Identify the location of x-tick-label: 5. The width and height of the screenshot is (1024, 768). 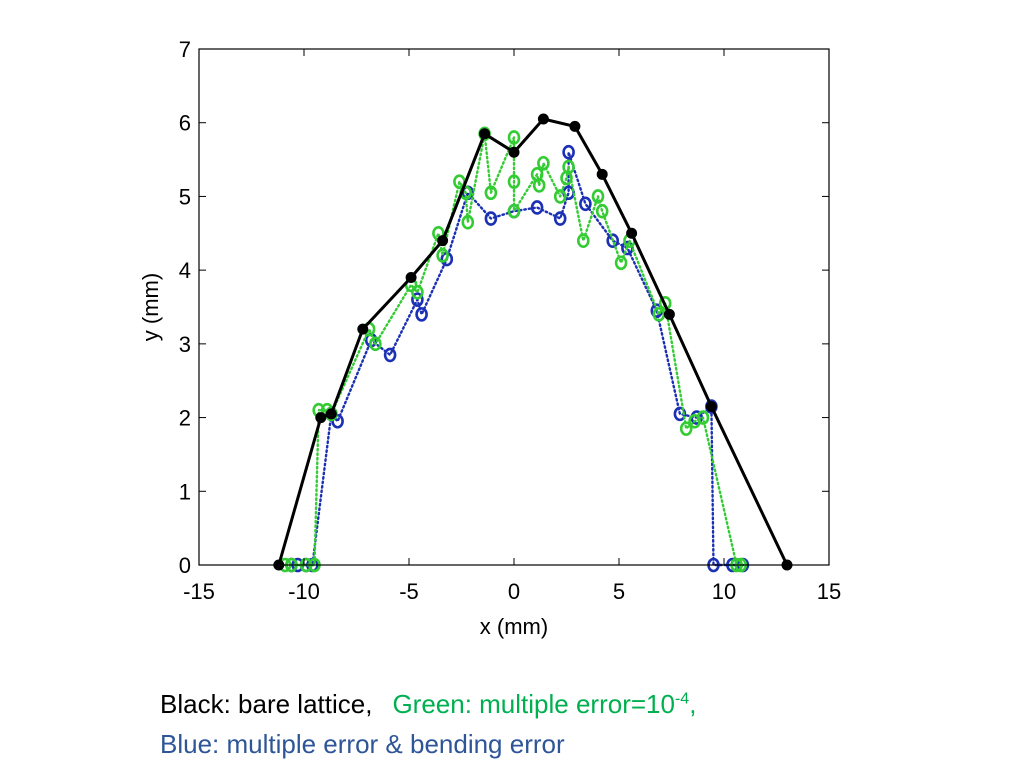
(619, 591).